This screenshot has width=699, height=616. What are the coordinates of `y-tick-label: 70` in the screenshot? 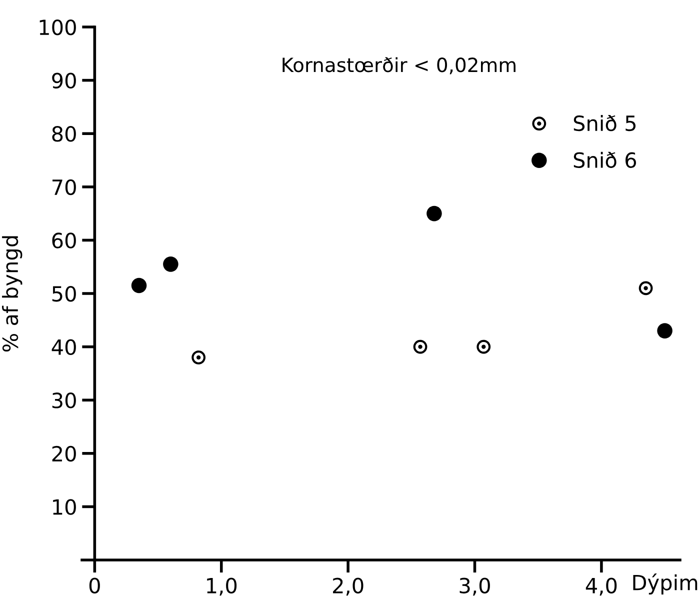 It's located at (64, 187).